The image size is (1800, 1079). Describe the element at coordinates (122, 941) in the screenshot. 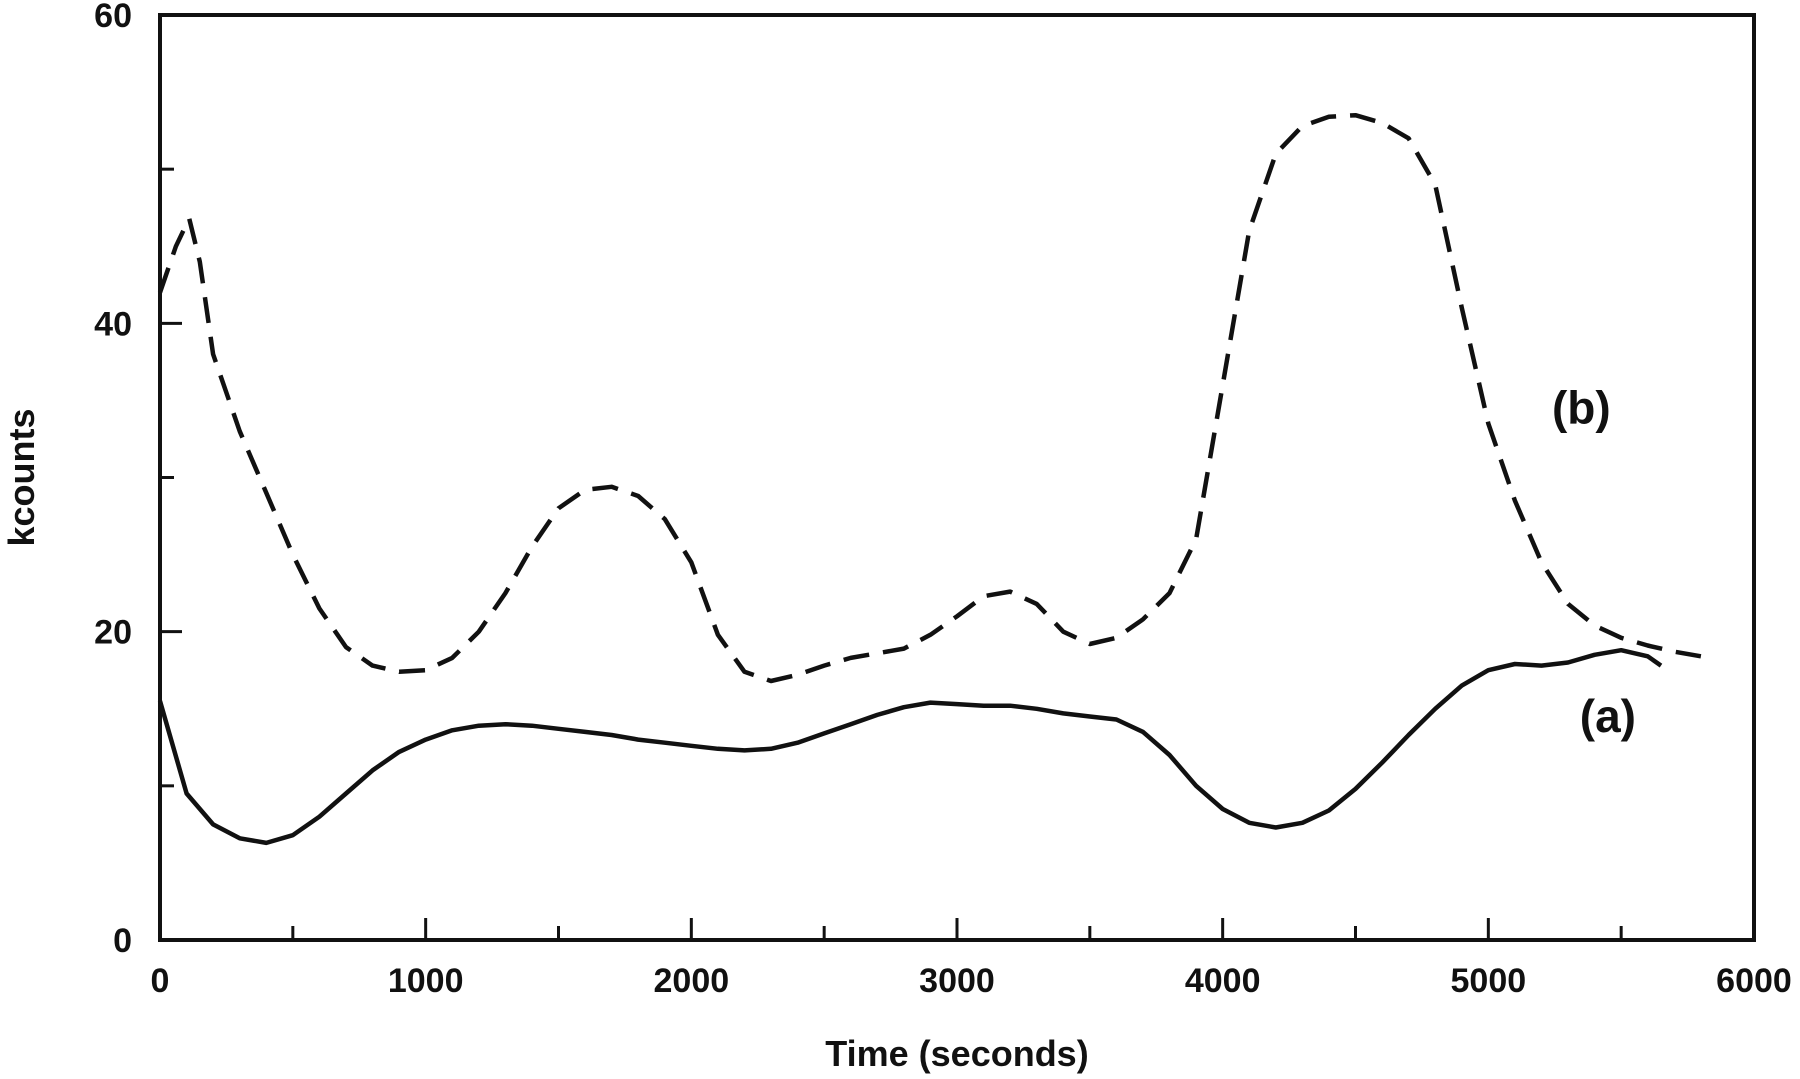

I see `y-tick-label: 0` at that location.